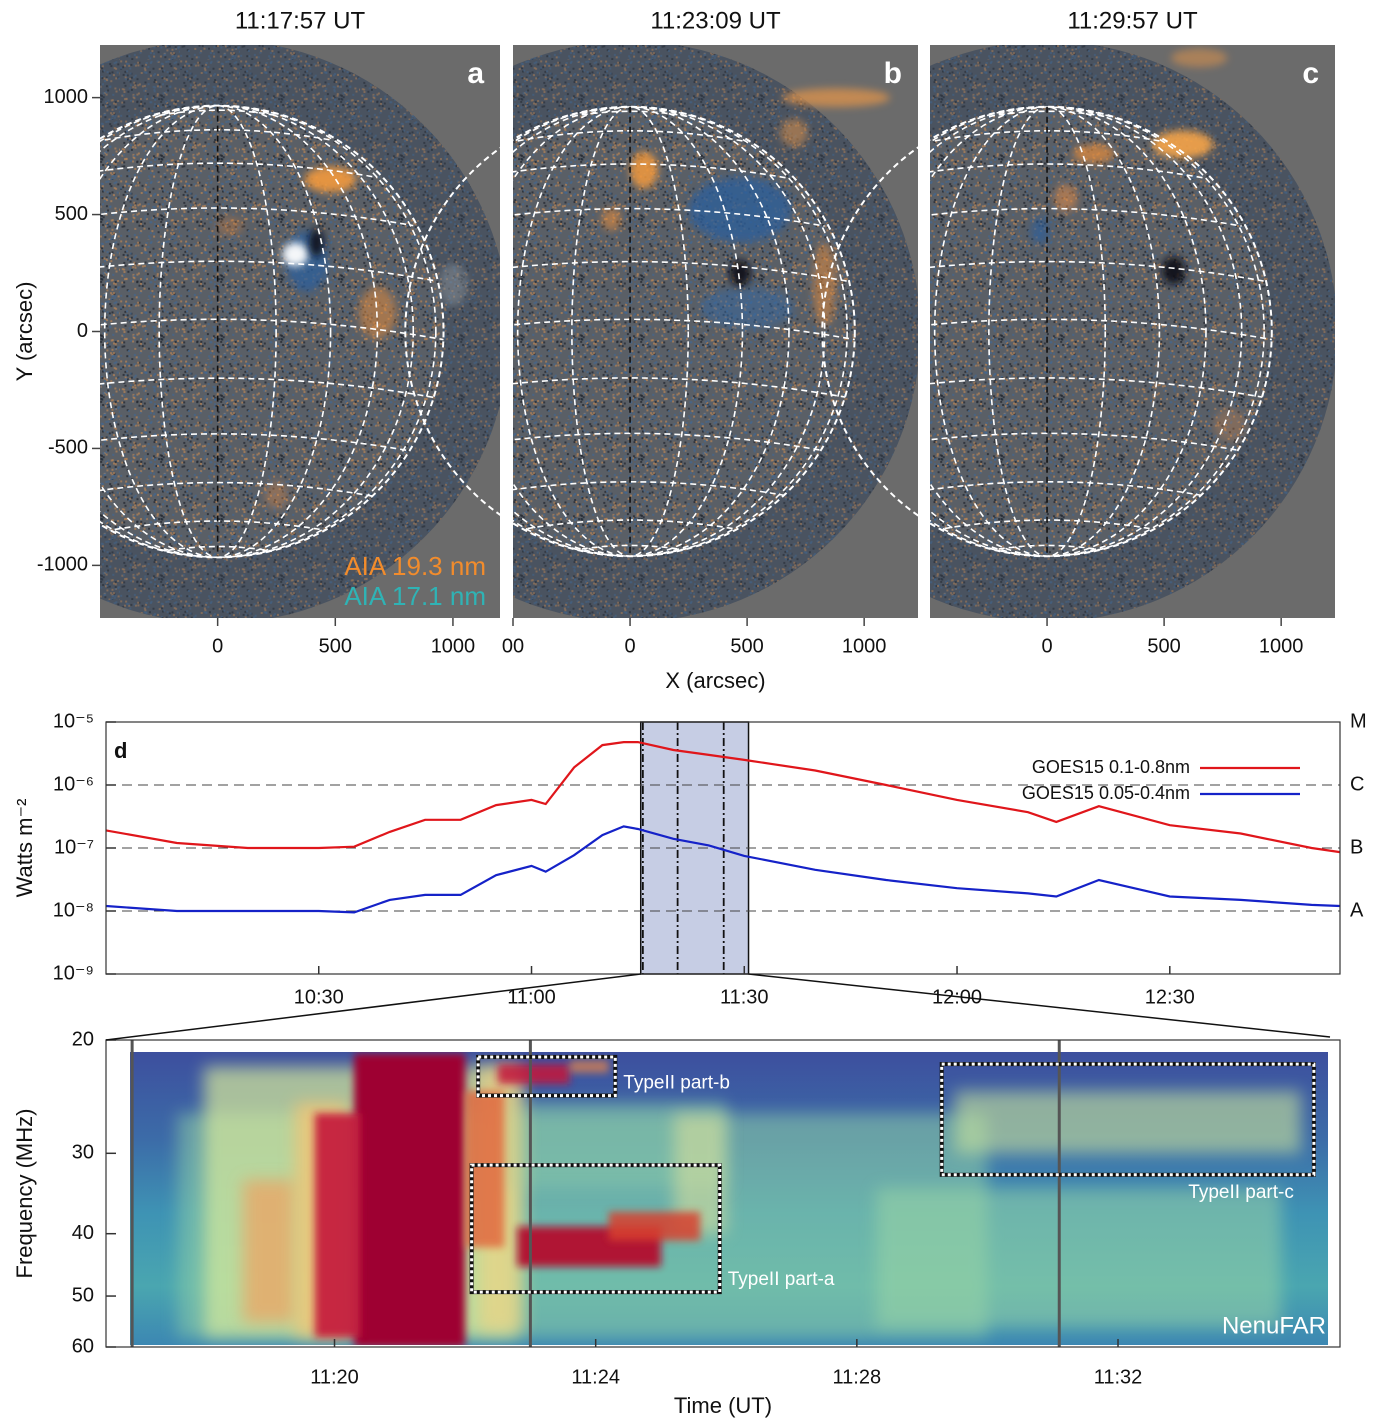  Describe the element at coordinates (1358, 721) in the screenshot. I see `y2-tick-label: M` at that location.